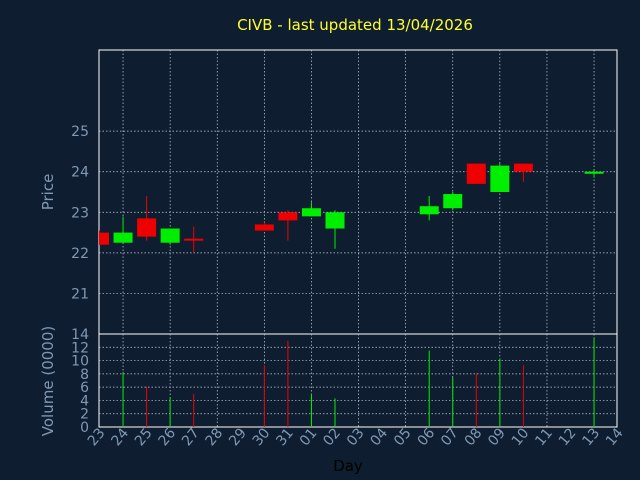 The width and height of the screenshot is (640, 480). Describe the element at coordinates (262, 437) in the screenshot. I see `x-tick-label: 30` at that location.